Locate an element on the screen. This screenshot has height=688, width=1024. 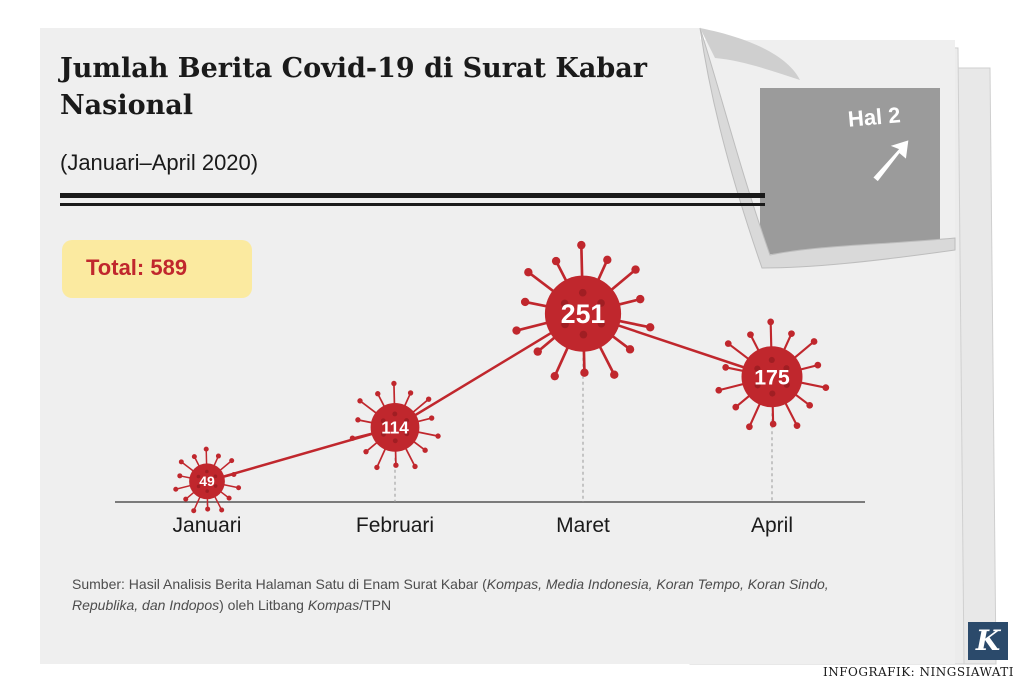
virus-marker: 49 is located at coordinates (207, 480).